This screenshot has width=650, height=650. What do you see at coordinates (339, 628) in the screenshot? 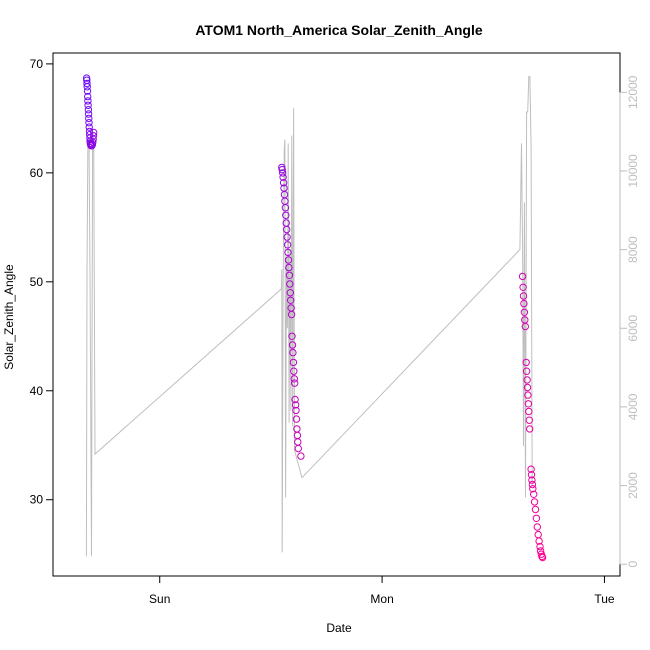
I see `x-axis-label: Date` at bounding box center [339, 628].